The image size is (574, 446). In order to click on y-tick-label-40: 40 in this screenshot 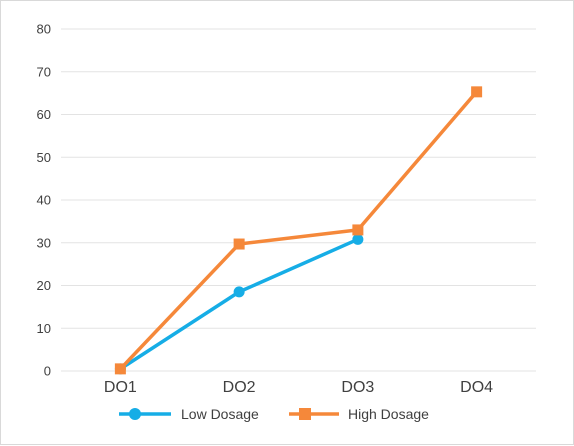, I will do `click(44, 200)`.